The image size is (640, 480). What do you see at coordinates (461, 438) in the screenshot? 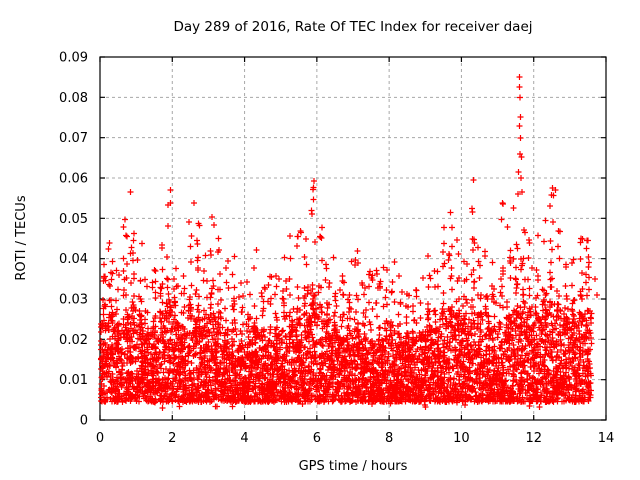
I see `x-tick-label: 10` at bounding box center [461, 438].